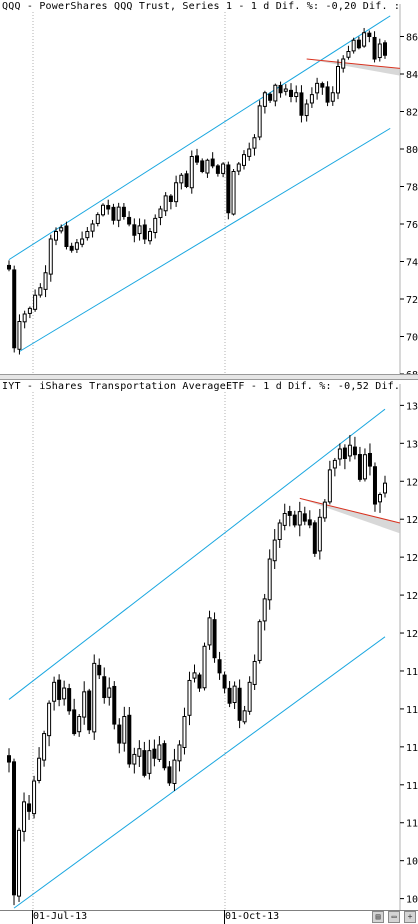  I want to click on y-tick-label: 114, so click(412, 748).